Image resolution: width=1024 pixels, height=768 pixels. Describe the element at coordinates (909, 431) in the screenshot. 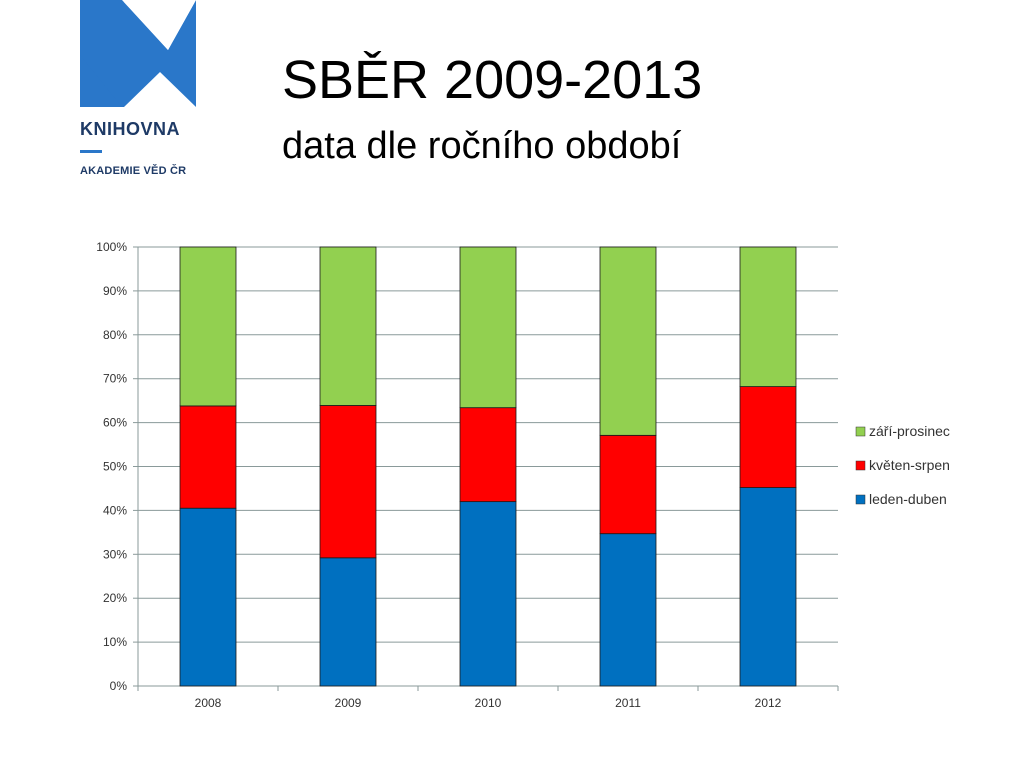

I see `legend-label: září-prosinec` at that location.